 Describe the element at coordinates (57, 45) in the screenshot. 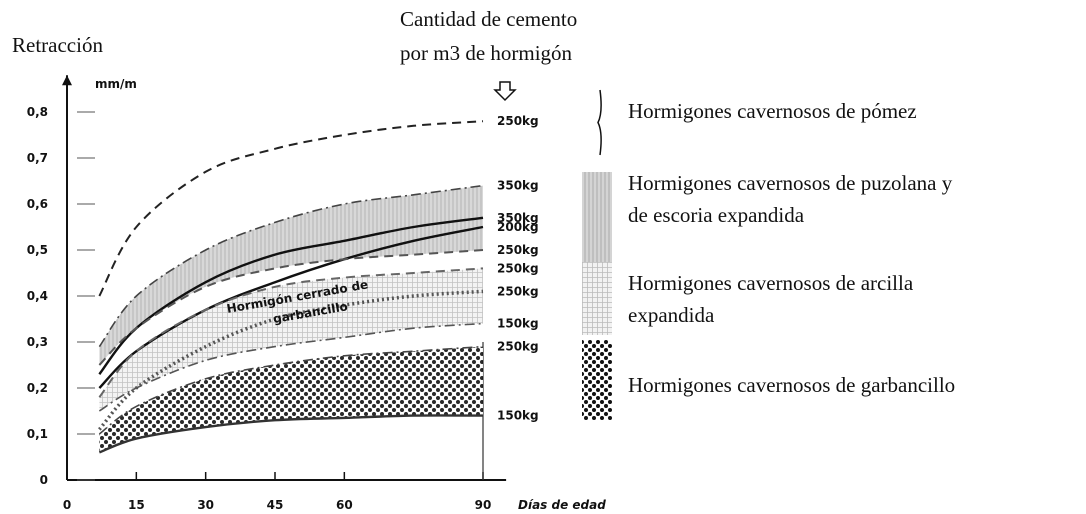

I see `chart-title: Retracción` at that location.